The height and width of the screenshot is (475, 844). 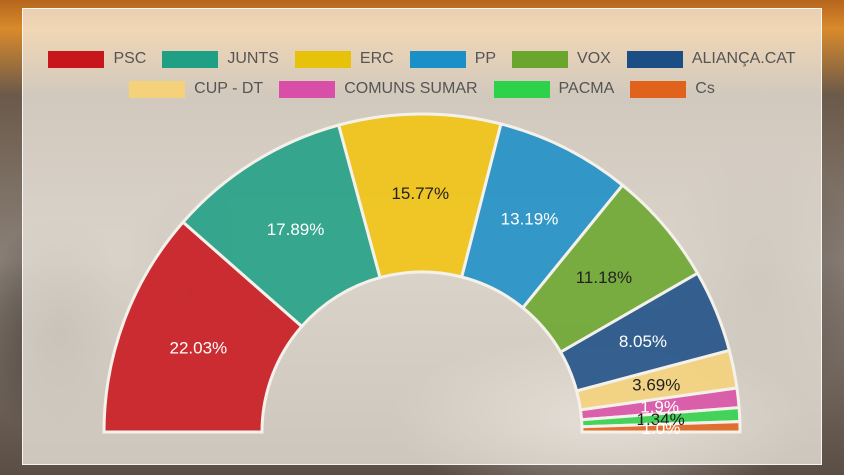 I want to click on legend-row-1: PSC JUNTS ERC PP VOX ALIANÇA.CAT, so click(x=421, y=59).